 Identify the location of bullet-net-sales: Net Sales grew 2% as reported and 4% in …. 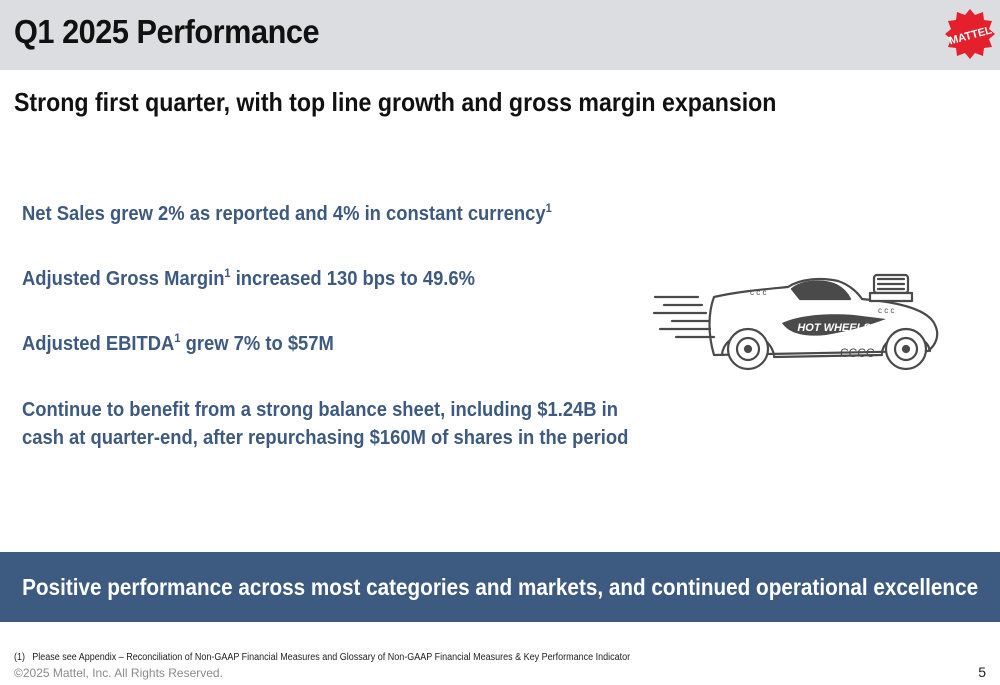
(287, 213).